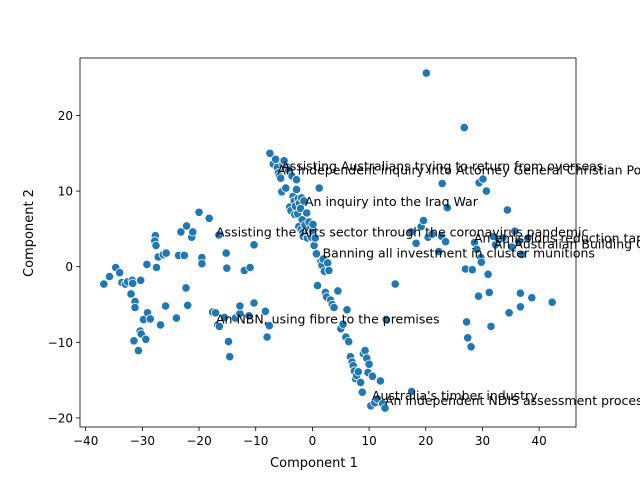 This screenshot has width=640, height=480. I want to click on point-annotation: An NBN, using fibre to the premises, so click(328, 318).